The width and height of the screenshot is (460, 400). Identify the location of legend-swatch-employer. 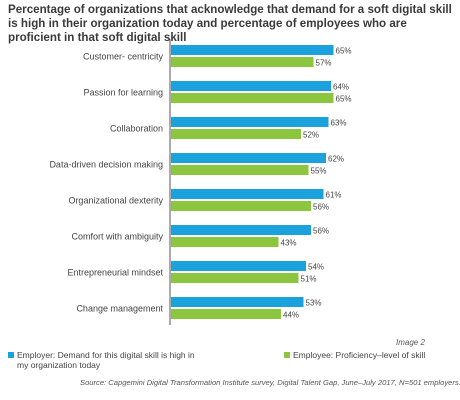
(11, 355).